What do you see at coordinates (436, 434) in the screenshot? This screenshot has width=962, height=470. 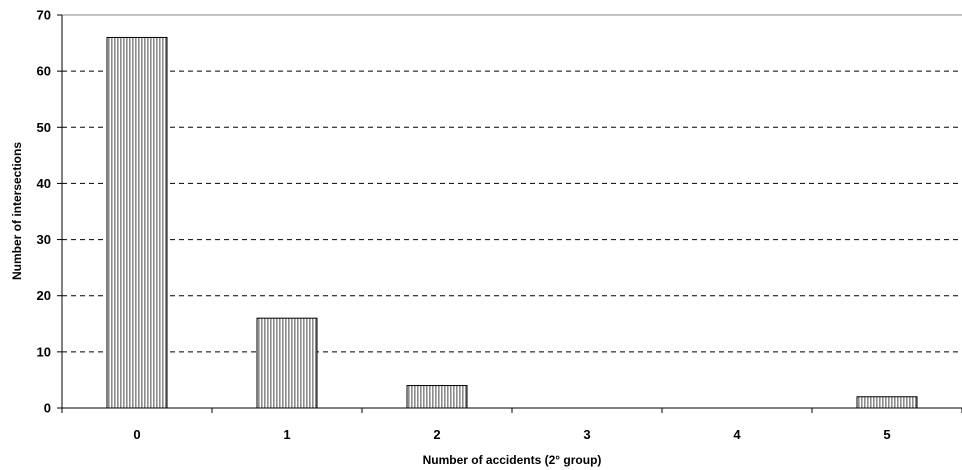 I see `x-tick-label: 2` at bounding box center [436, 434].